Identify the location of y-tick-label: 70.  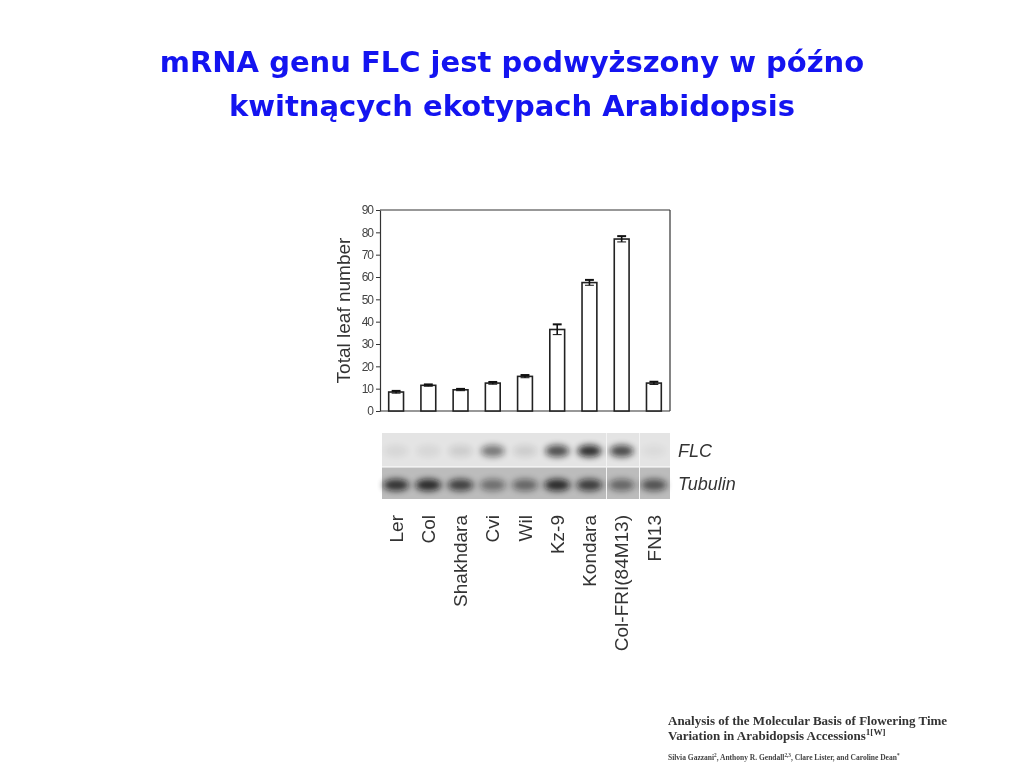
(368, 255).